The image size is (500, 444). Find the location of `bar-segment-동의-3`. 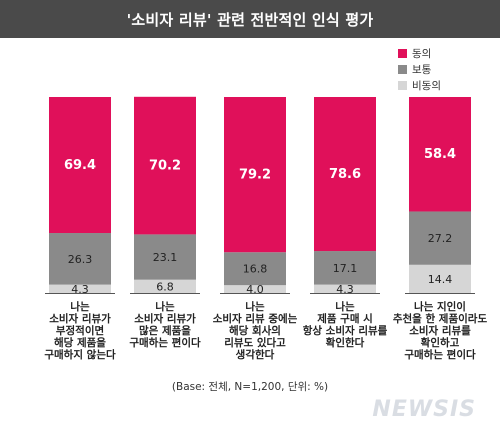

bar-segment-동의-3 is located at coordinates (255, 175).